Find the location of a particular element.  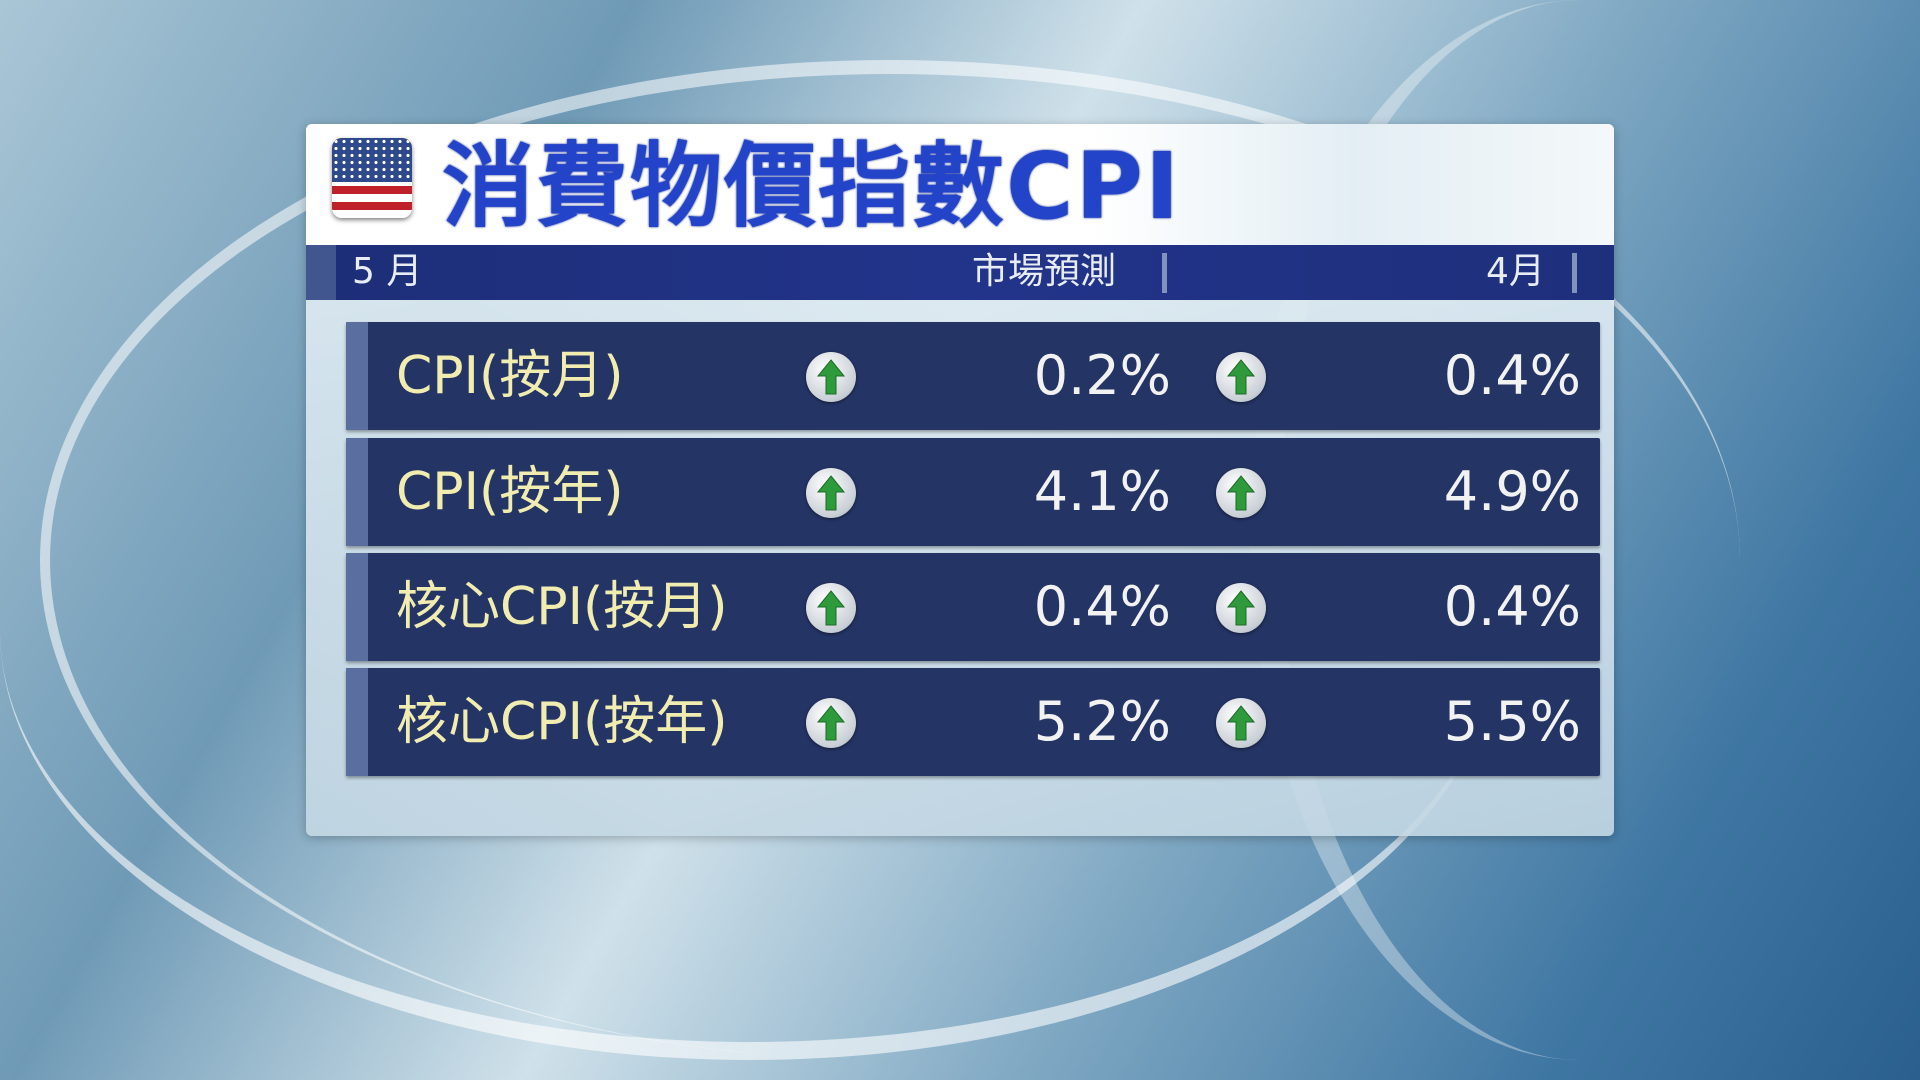

row-label: 核心CPI(按年) is located at coordinates (562, 722).